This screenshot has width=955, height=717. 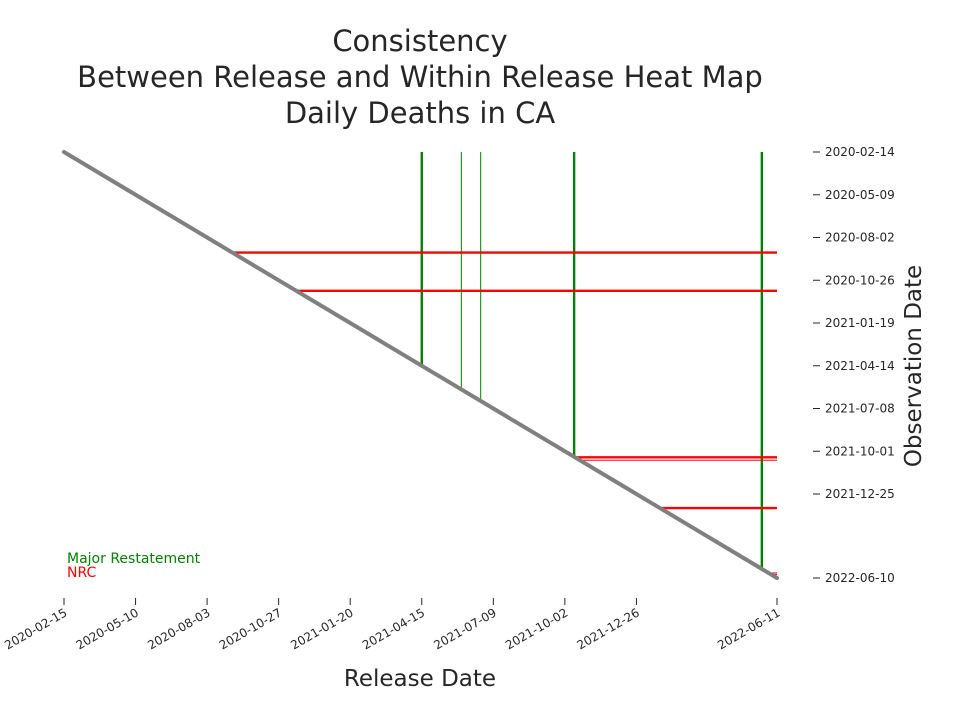 I want to click on y-tick-label-0: 2020-02-14, so click(x=860, y=152).